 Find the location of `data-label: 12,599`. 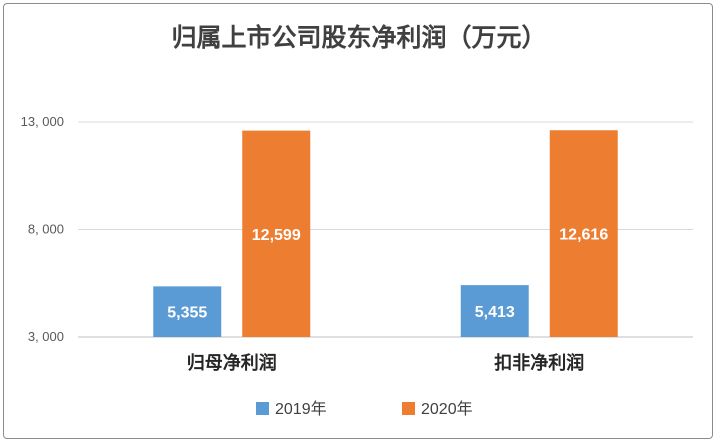

data-label: 12,599 is located at coordinates (276, 235).